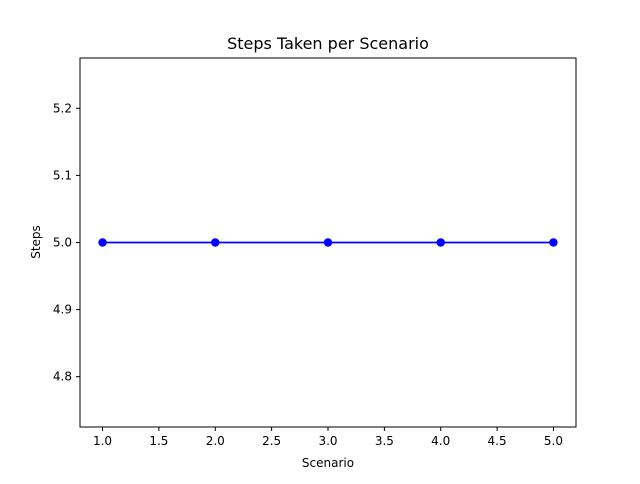 This screenshot has width=640, height=484. What do you see at coordinates (158, 441) in the screenshot?
I see `x-tick-label: 1.5` at bounding box center [158, 441].